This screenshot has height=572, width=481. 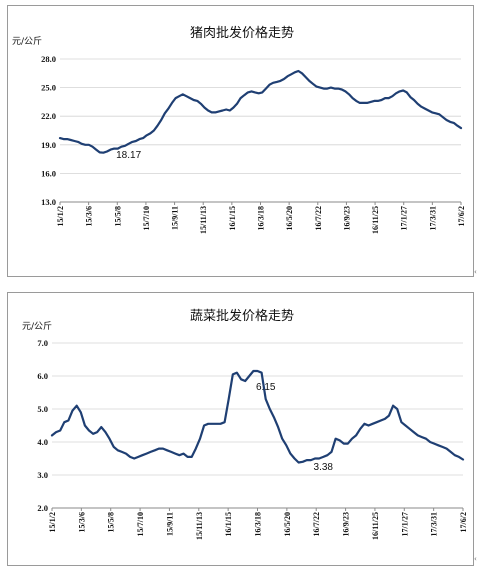 I want to click on y-tick-label: 2.0, so click(x=42, y=508).